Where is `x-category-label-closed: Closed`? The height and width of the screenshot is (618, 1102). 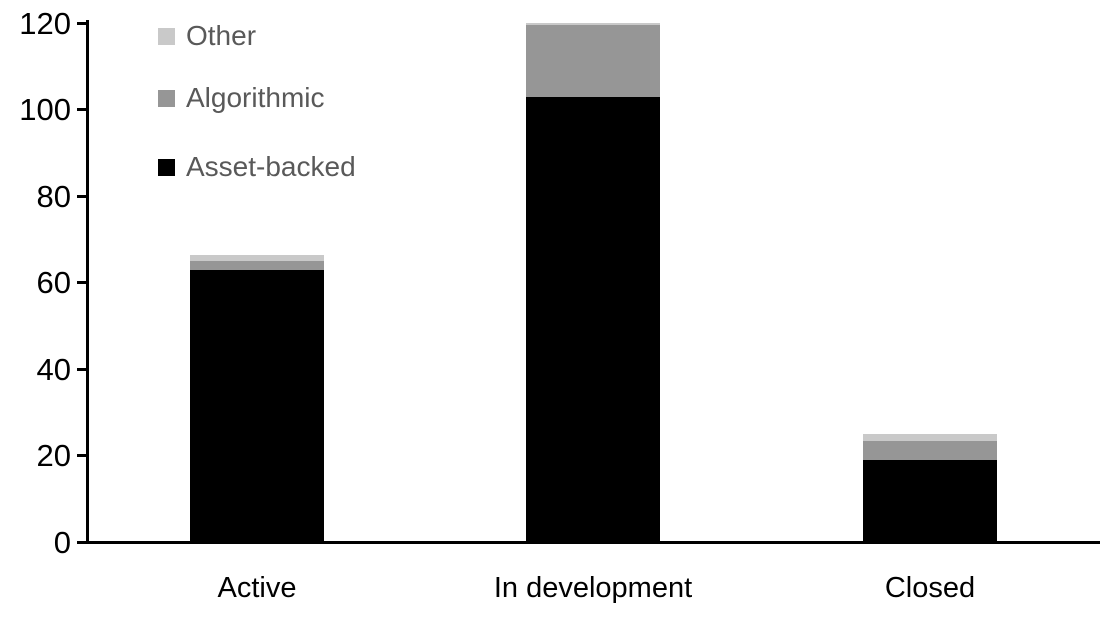
x-category-label-closed: Closed is located at coordinates (930, 588).